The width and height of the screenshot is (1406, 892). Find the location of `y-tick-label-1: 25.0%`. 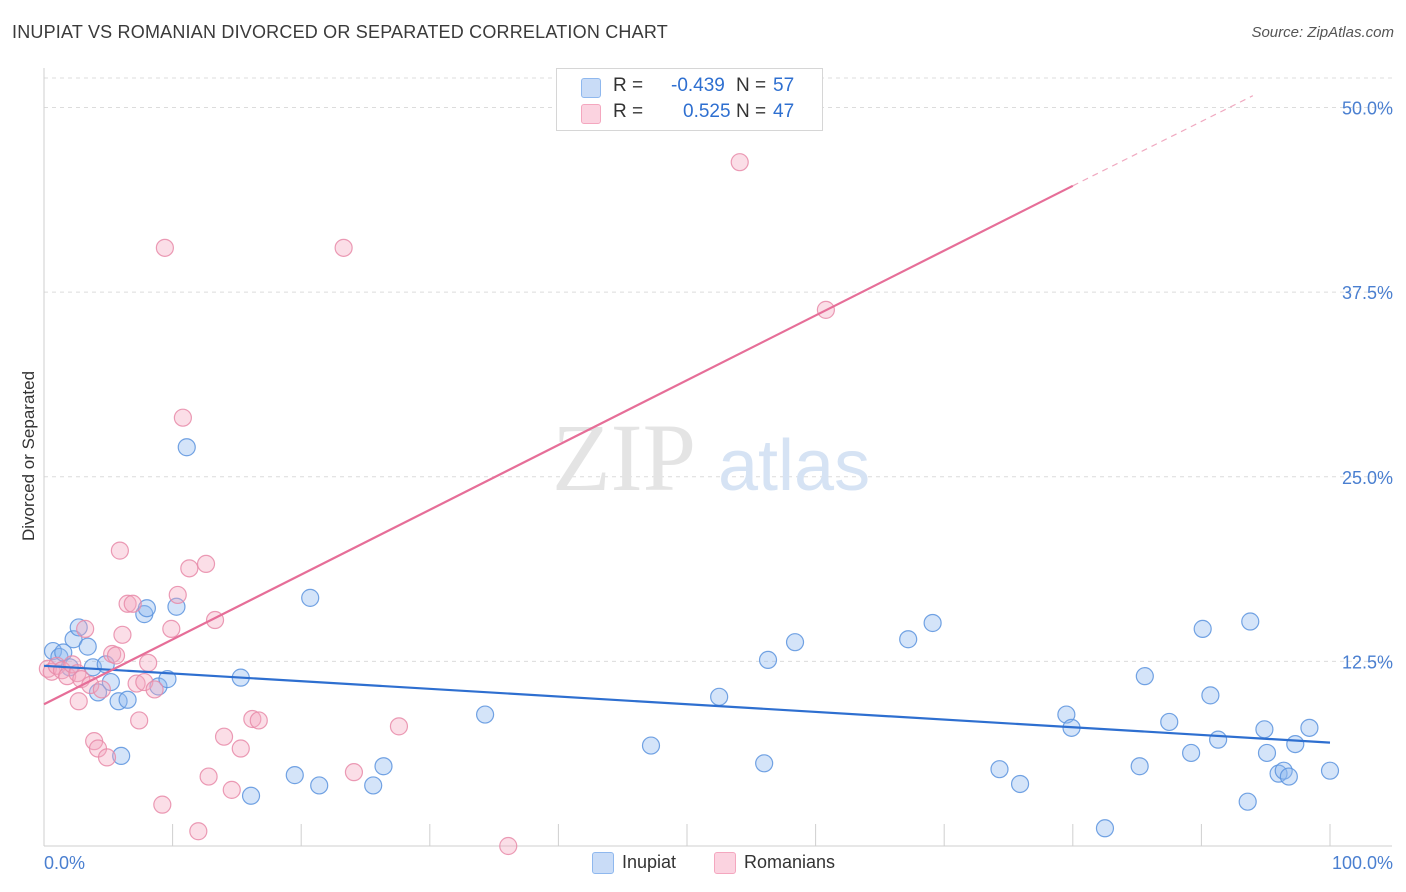

y-tick-label-1: 25.0% is located at coordinates (1367, 478).